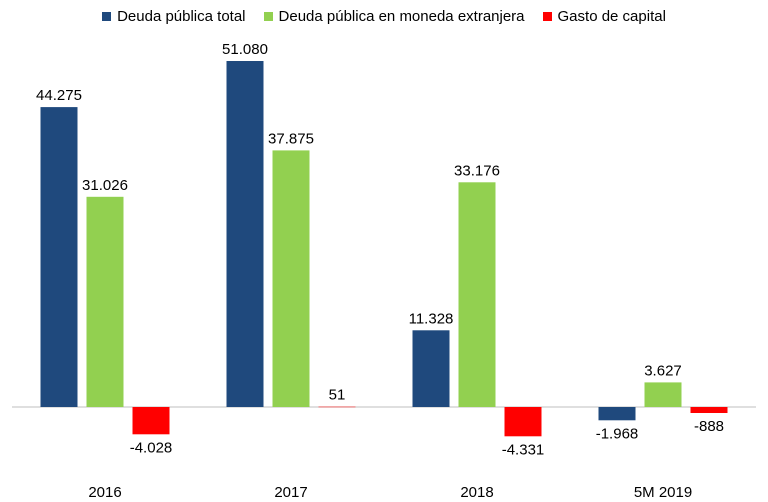 The height and width of the screenshot is (502, 768). Describe the element at coordinates (547, 16) in the screenshot. I see `legend-swatch-gasto-capital` at that location.